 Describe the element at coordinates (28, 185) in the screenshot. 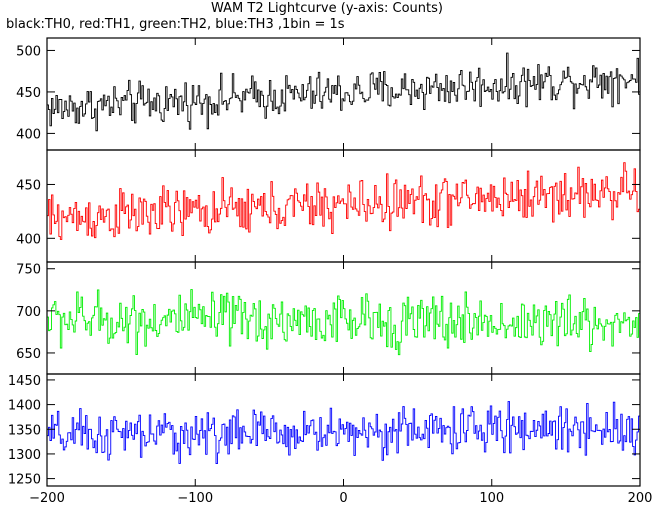

I see `y-tick-label-th1: 450` at that location.